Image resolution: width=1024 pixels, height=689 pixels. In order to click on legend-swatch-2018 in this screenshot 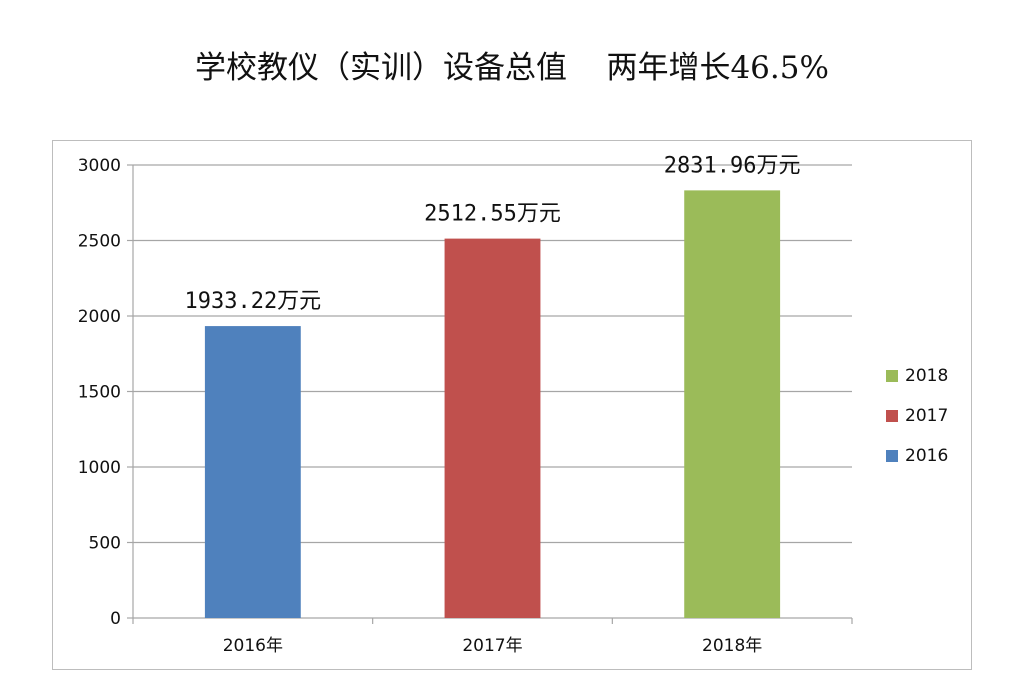, I will do `click(892, 376)`.